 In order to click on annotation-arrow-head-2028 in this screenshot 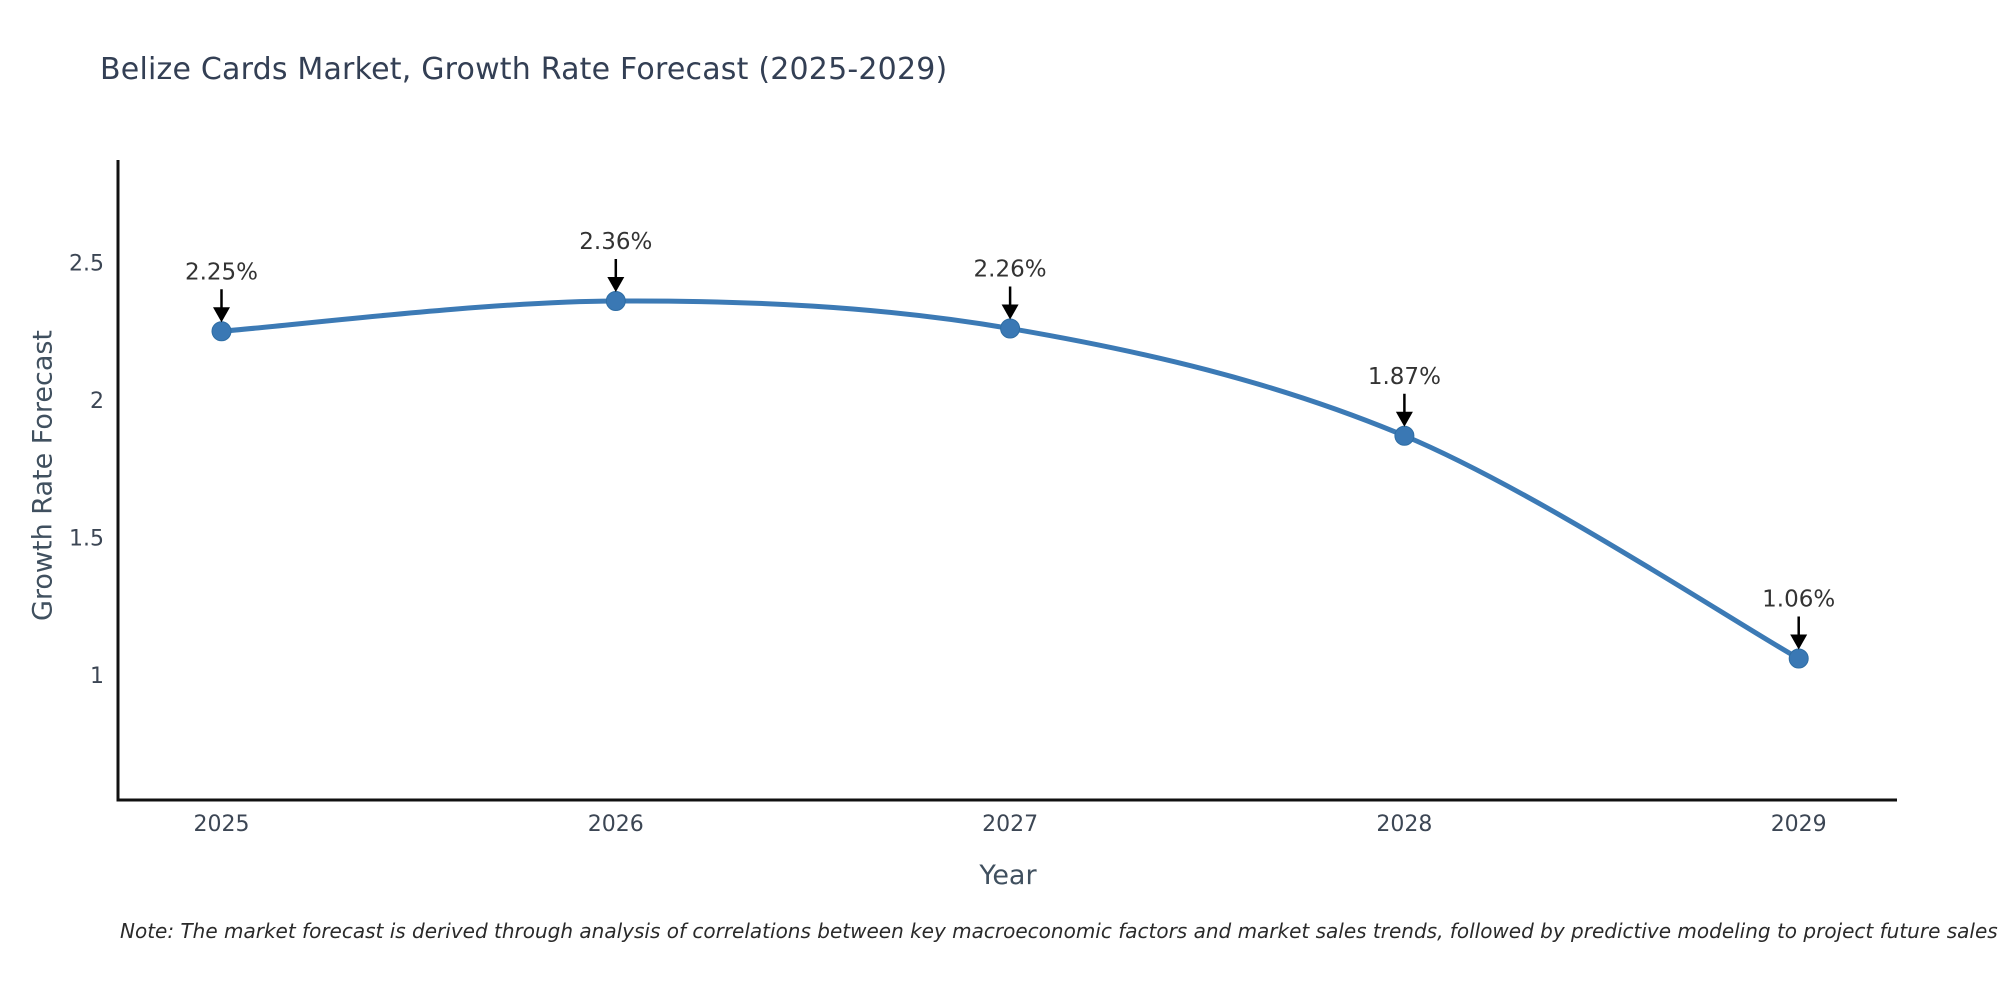, I will do `click(1404, 419)`.